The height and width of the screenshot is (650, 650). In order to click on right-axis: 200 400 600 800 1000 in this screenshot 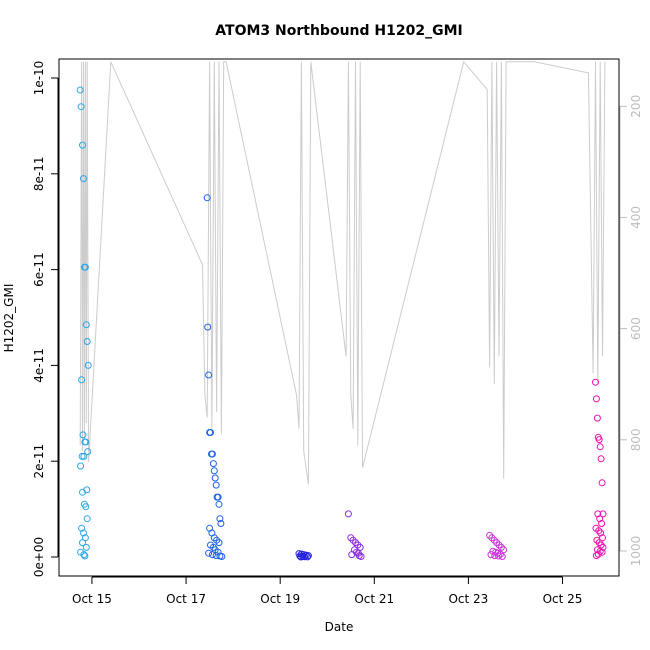, I will do `click(631, 330)`.